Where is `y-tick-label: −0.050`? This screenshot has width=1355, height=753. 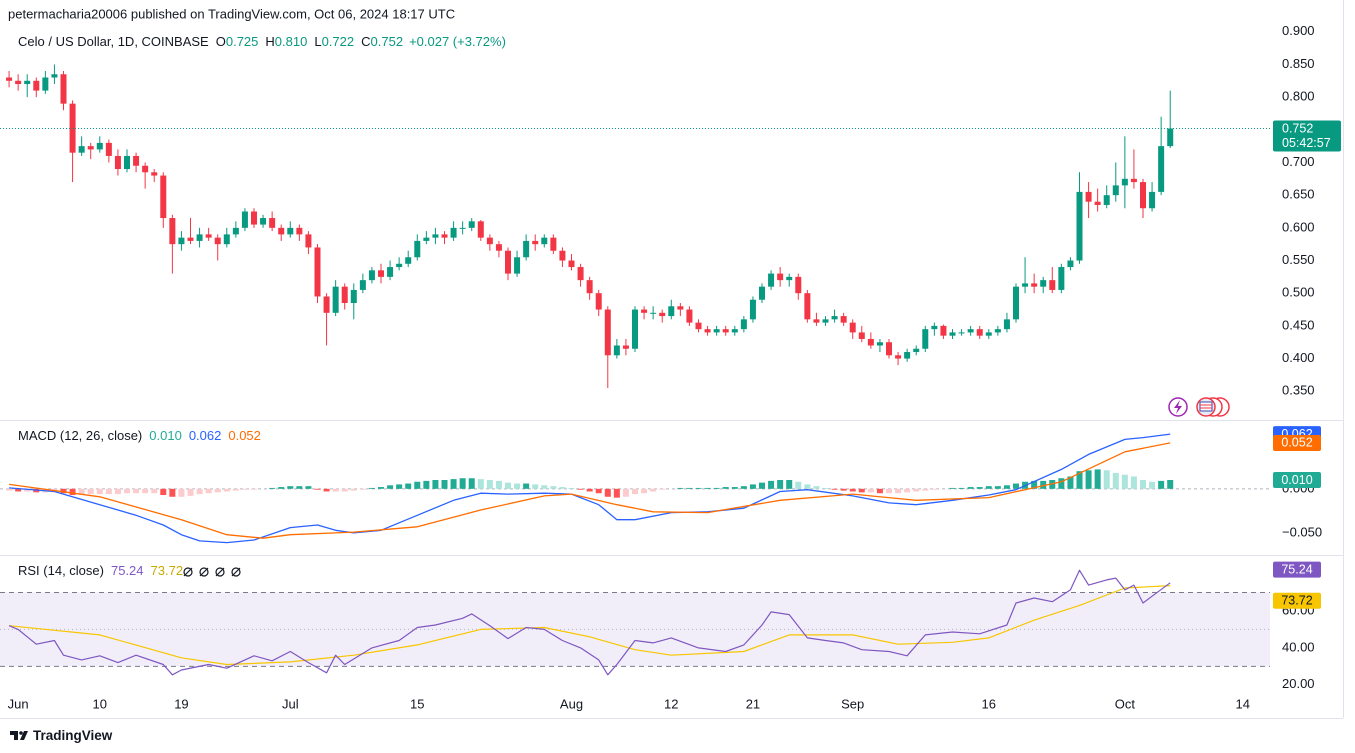
y-tick-label: −0.050 is located at coordinates (1302, 531).